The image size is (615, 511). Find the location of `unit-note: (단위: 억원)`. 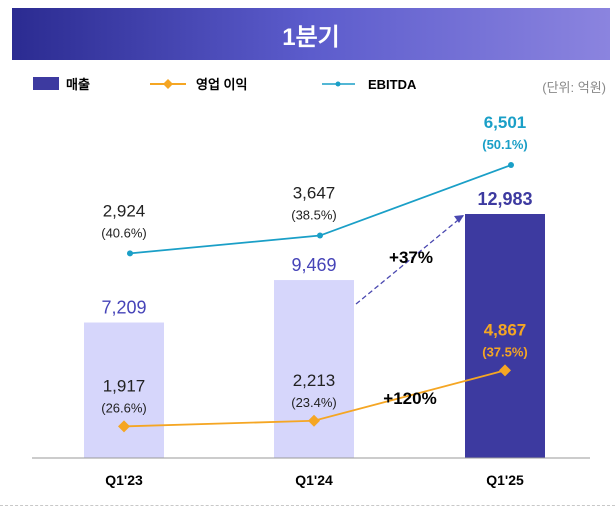

unit-note: (단위: 억원) is located at coordinates (574, 87).